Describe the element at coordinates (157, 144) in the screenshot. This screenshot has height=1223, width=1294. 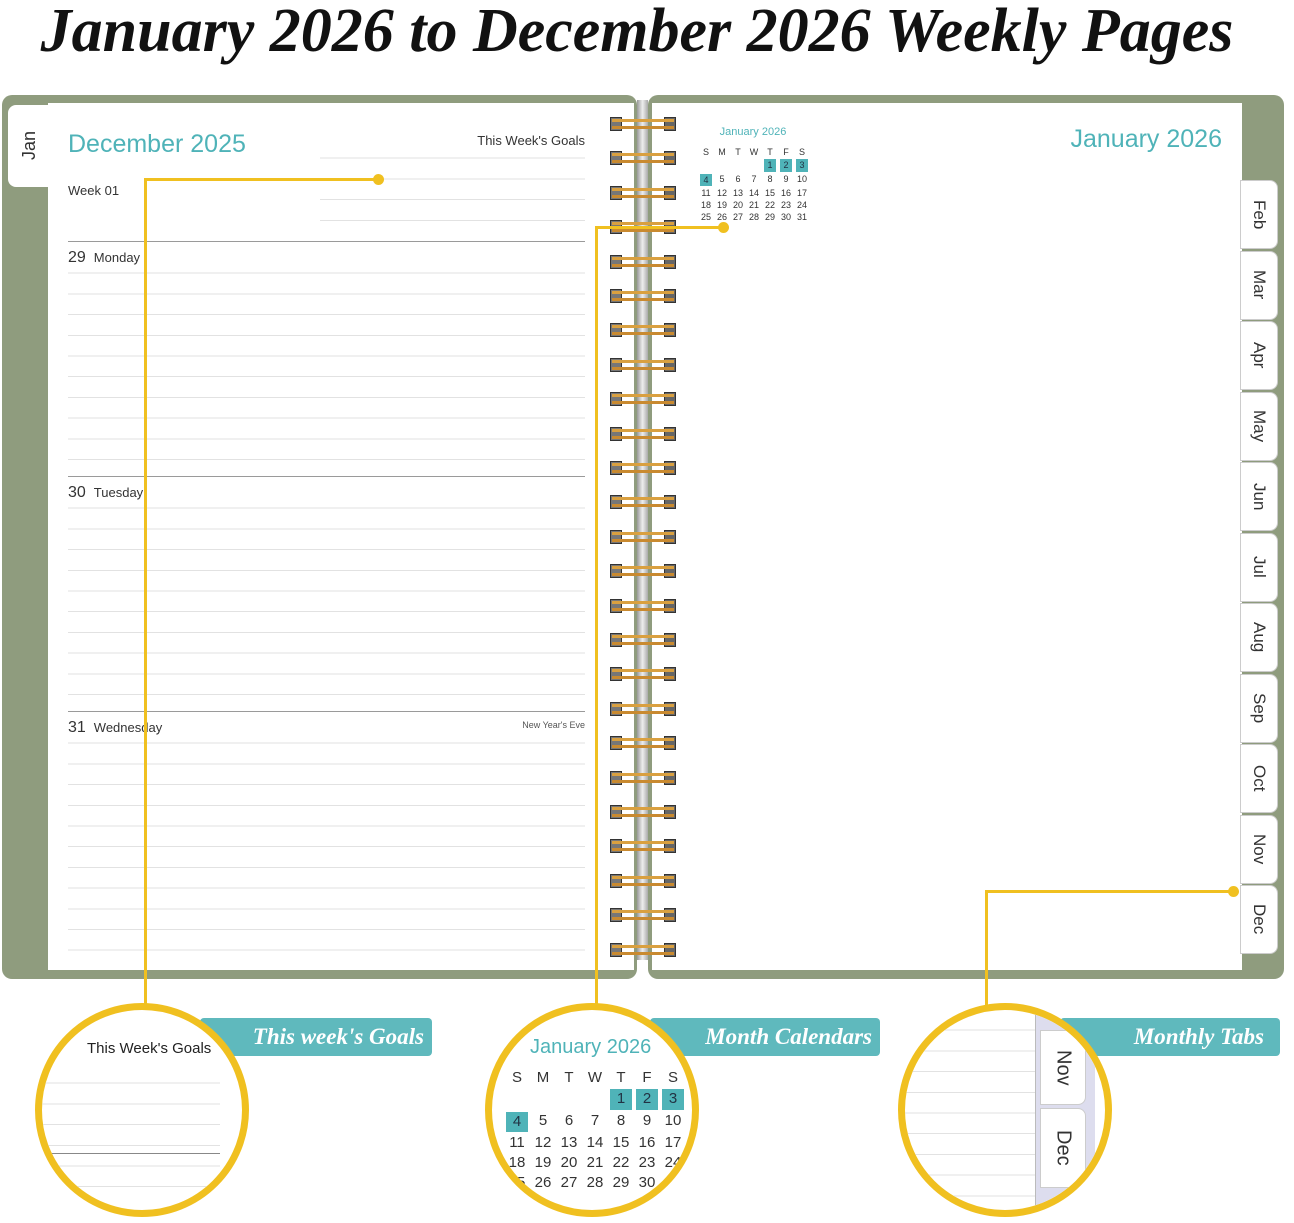
I see `month-title: December 2025` at that location.